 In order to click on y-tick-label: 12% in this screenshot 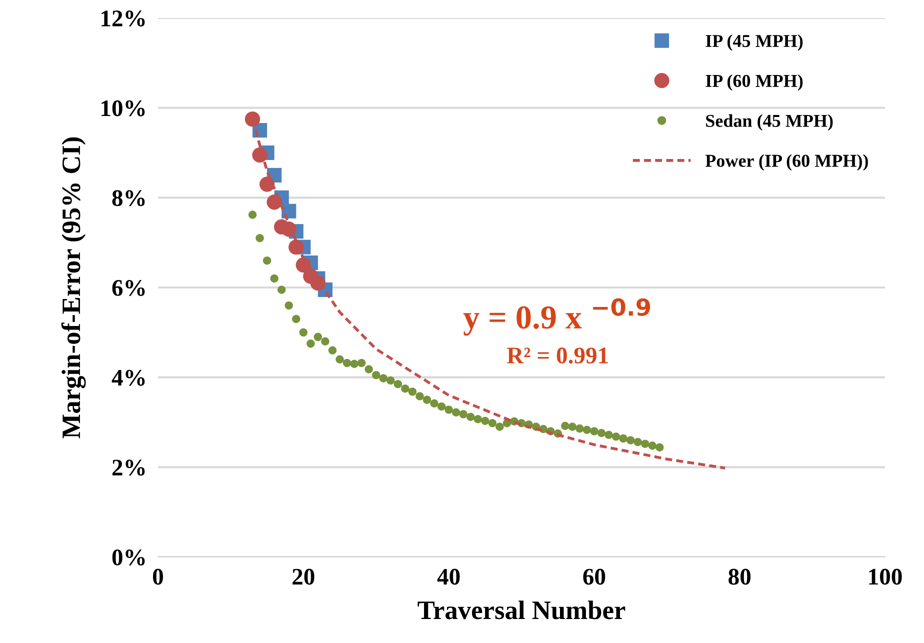, I will do `click(123, 18)`.